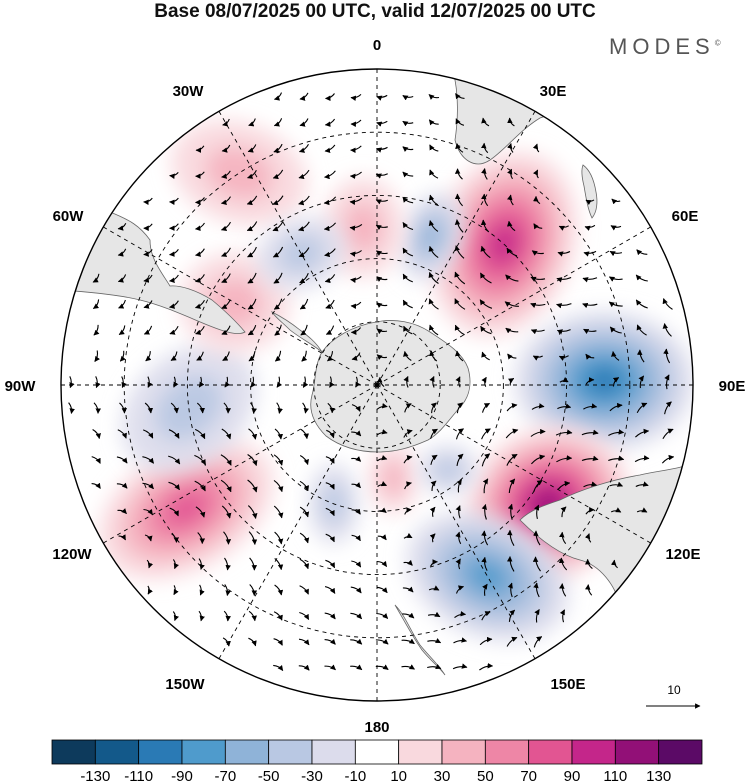 The width and height of the screenshot is (750, 783). I want to click on colorbar-tick-label: -70, so click(225, 775).